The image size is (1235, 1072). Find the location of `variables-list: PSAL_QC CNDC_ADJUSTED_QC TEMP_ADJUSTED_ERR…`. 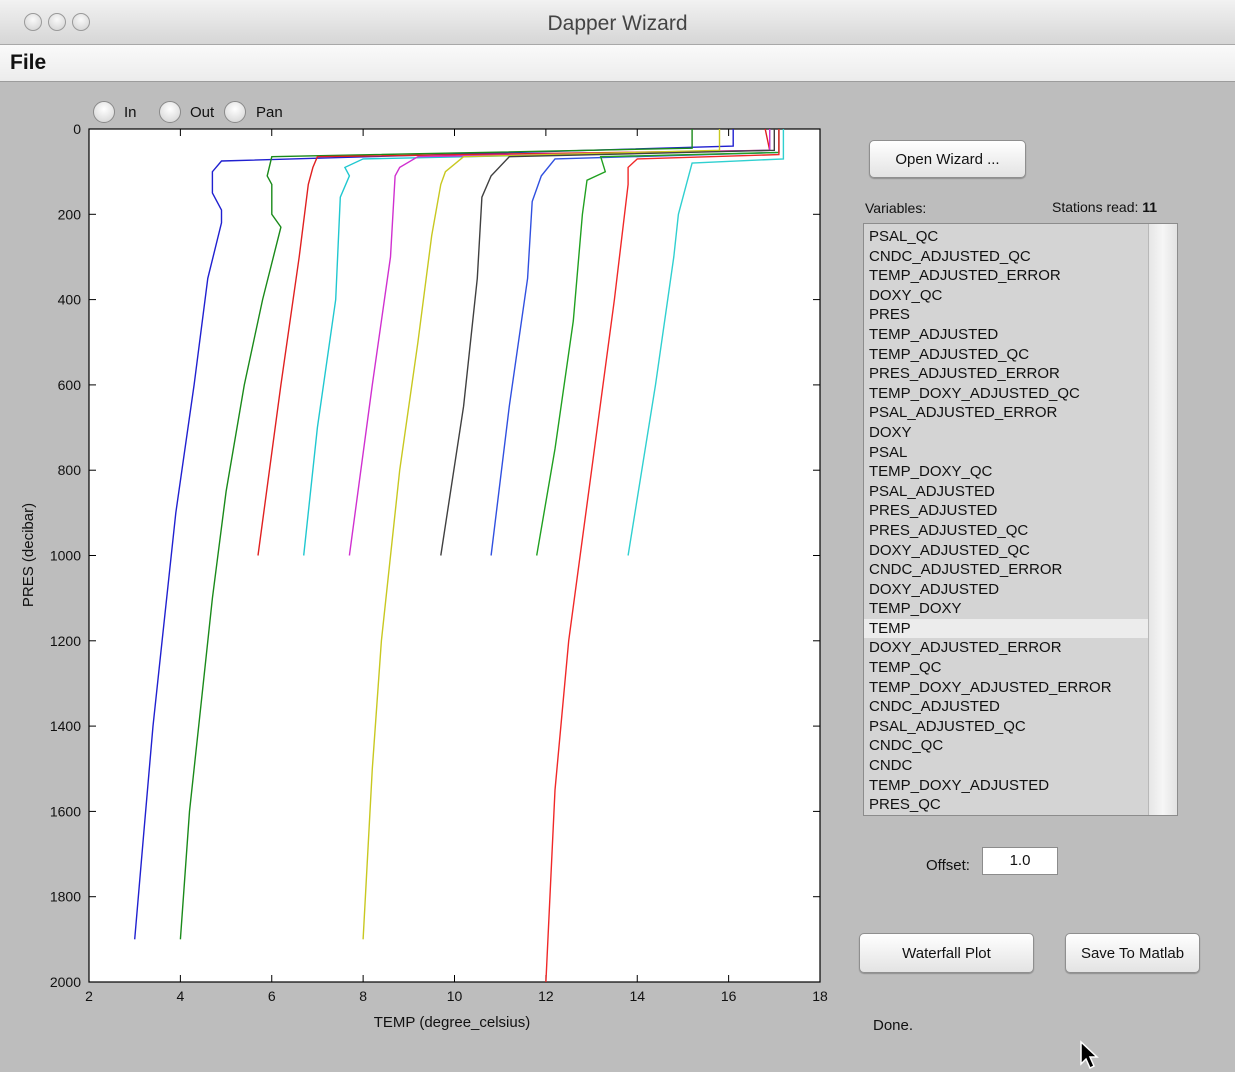

variables-list: PSAL_QC CNDC_ADJUSTED_QC TEMP_ADJUSTED_ERR… is located at coordinates (1006, 521).